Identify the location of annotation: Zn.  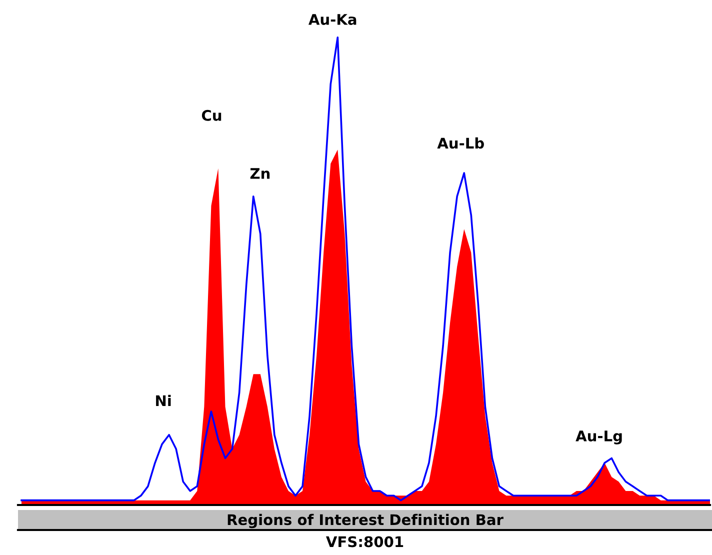
(260, 173).